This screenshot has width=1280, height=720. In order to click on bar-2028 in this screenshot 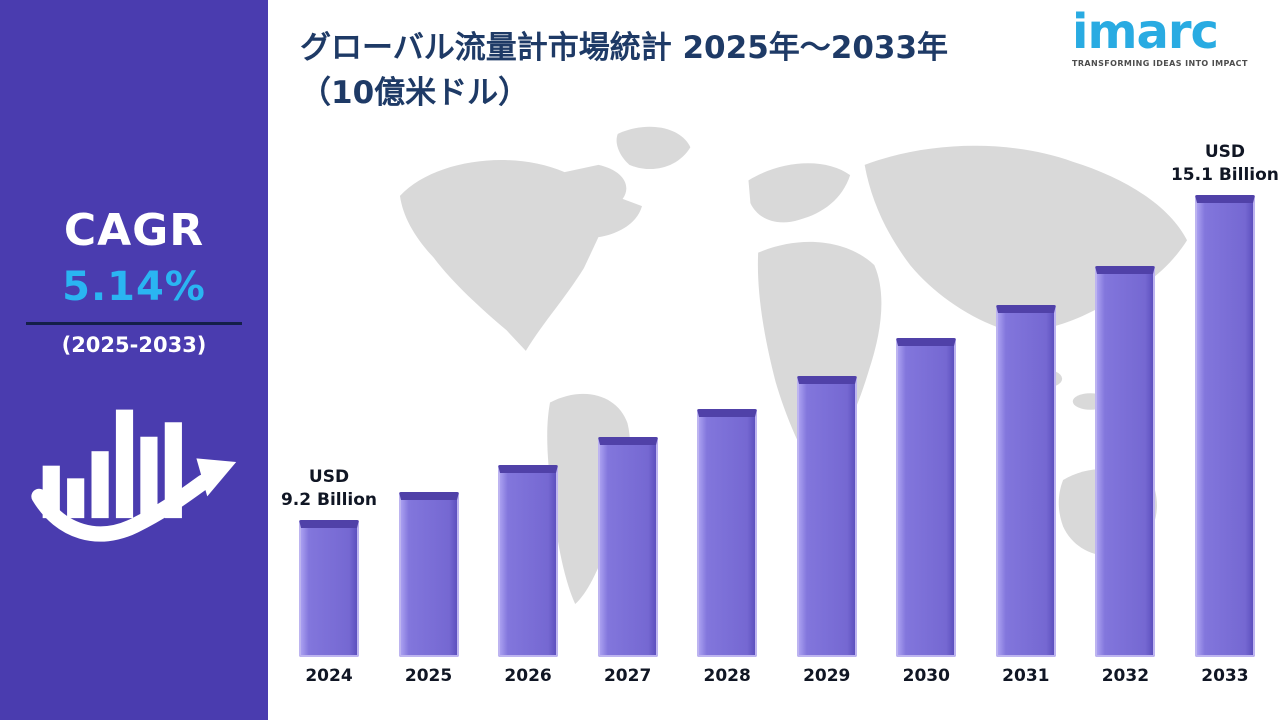, I will do `click(727, 533)`.